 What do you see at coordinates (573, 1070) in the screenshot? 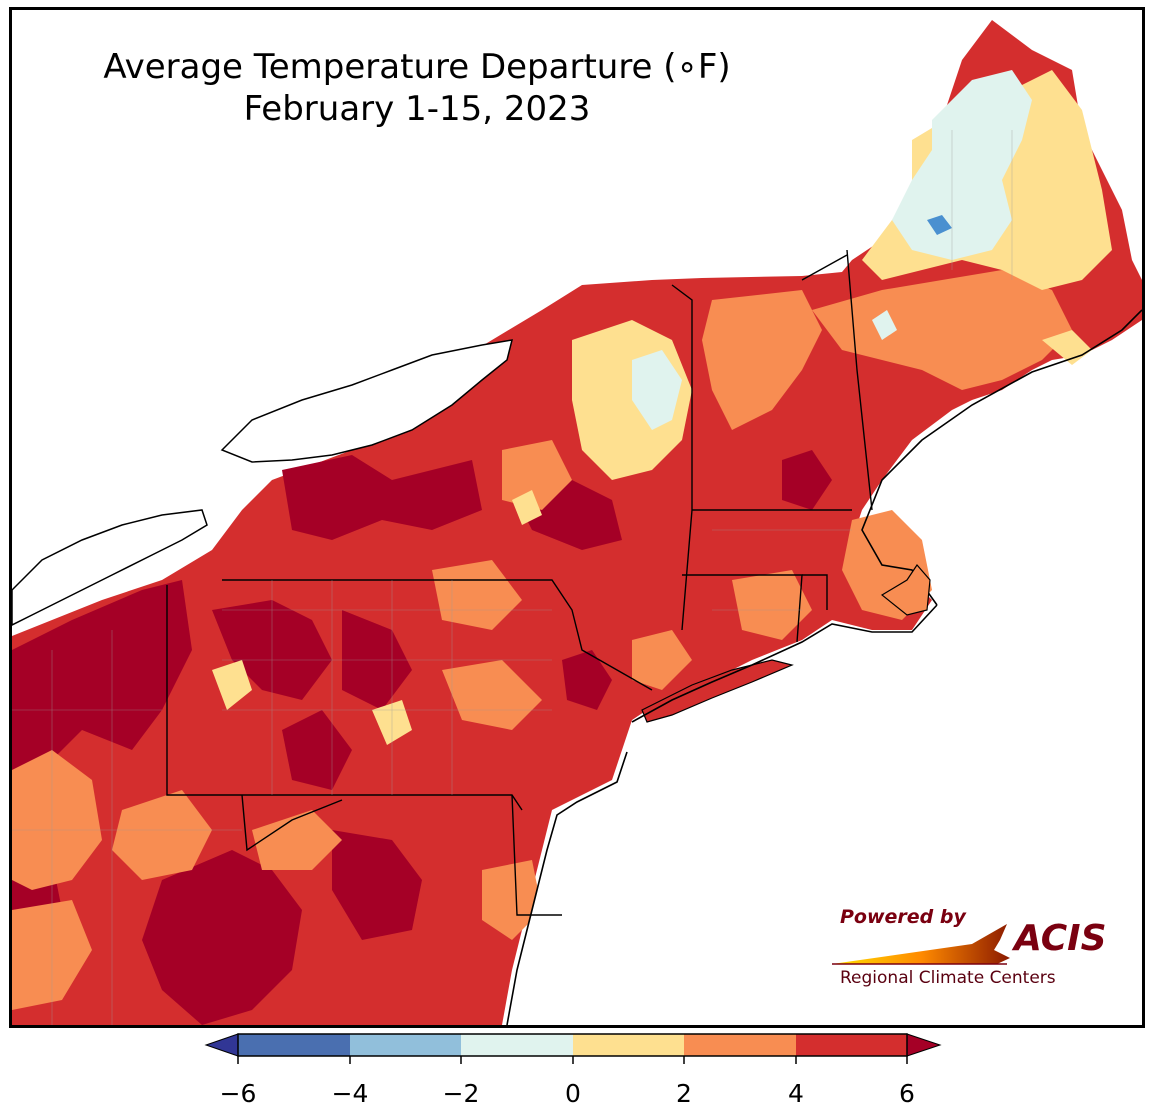
I see `colorbar-legend: −6 −4 −2 0 2 4 6` at bounding box center [573, 1070].